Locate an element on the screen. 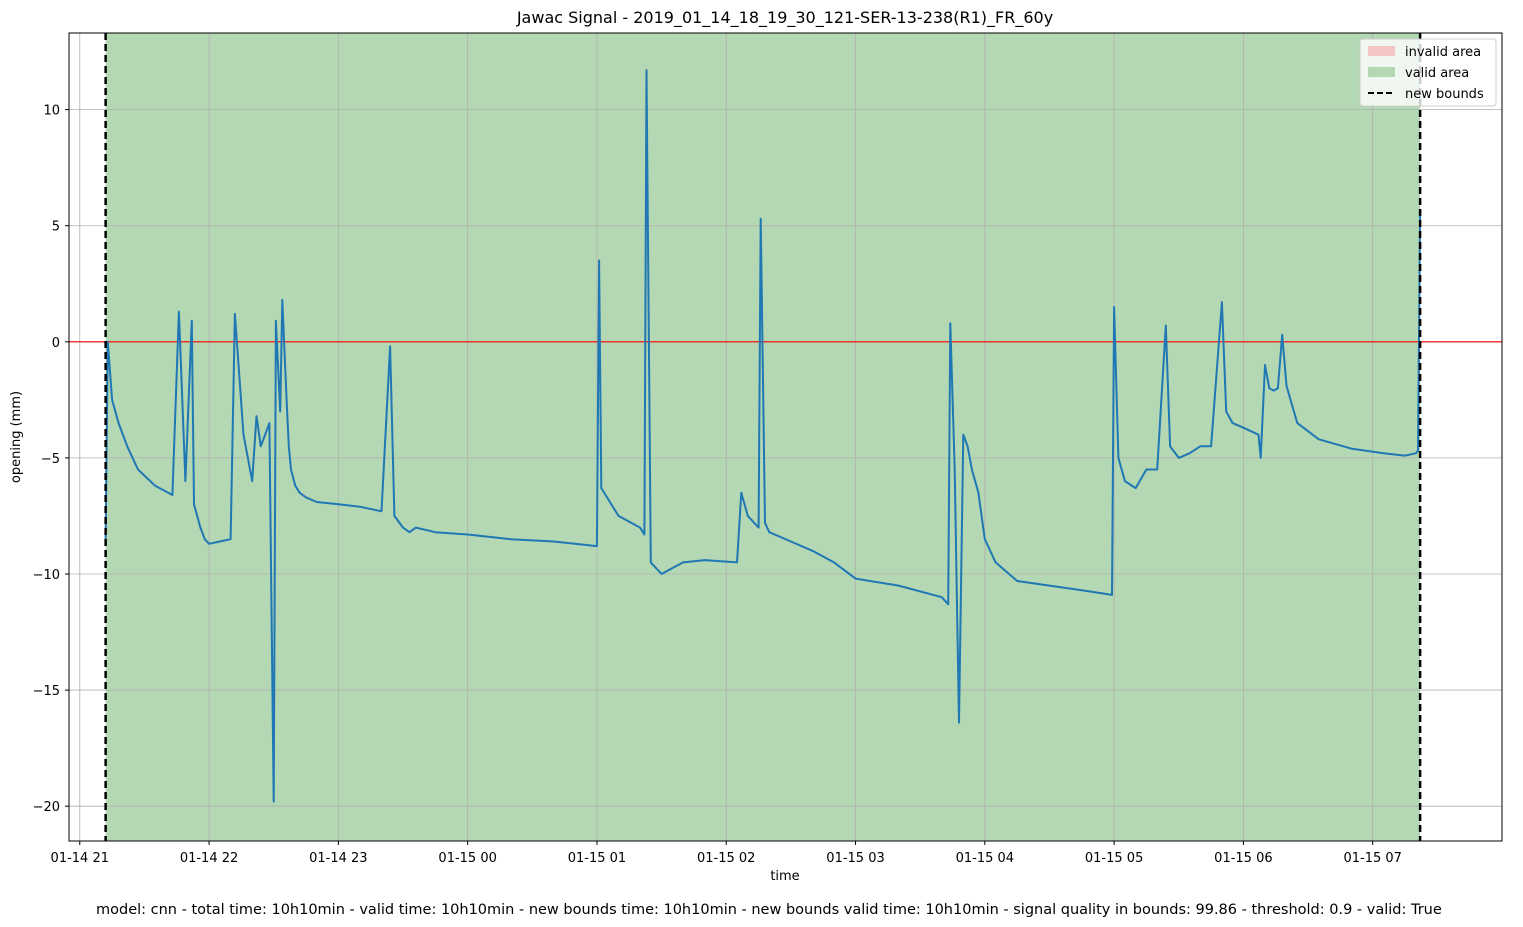 The width and height of the screenshot is (1523, 927). x-tick-label: 01-14 22 is located at coordinates (209, 858).